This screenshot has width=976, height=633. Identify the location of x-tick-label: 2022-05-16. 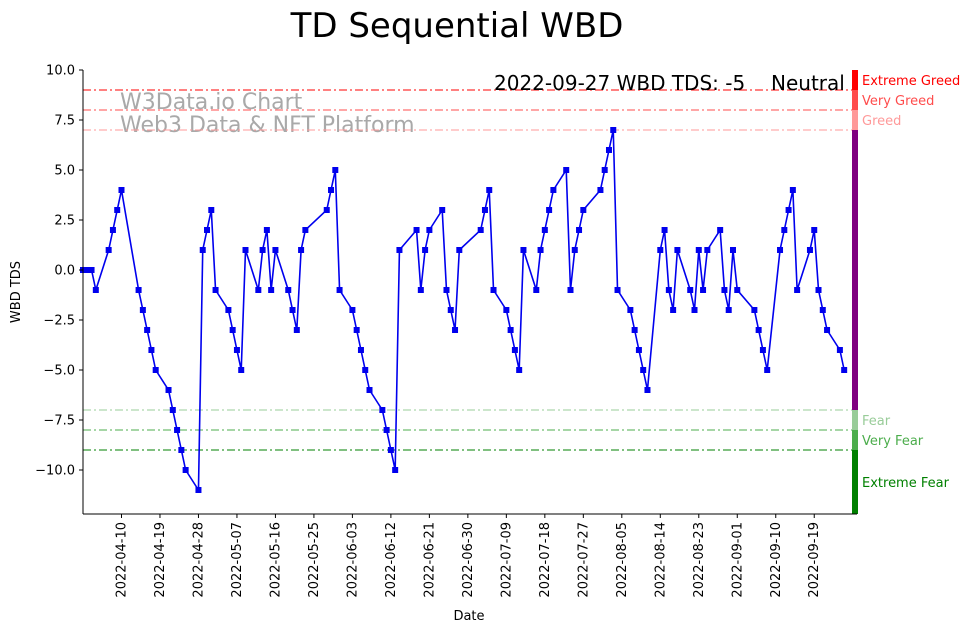
(275, 560).